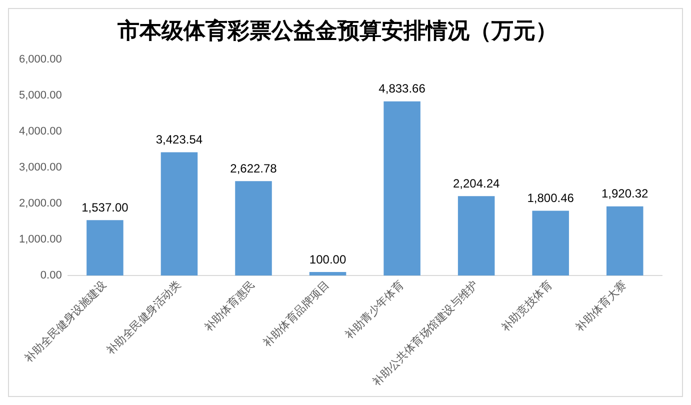 The height and width of the screenshot is (405, 691). I want to click on x-tick-label: 补助体育惠民, so click(230, 306).